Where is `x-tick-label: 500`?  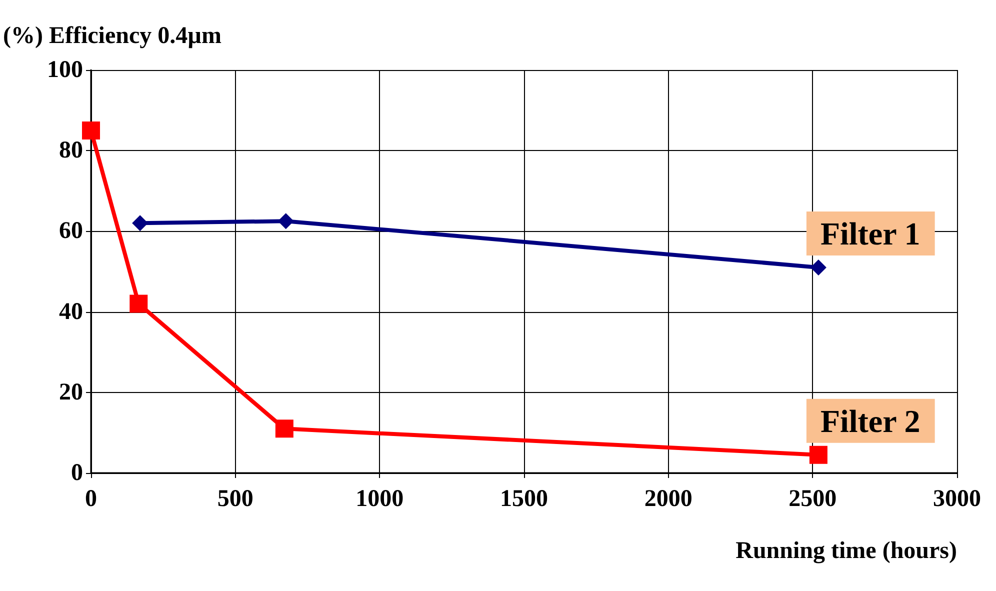
x-tick-label: 500 is located at coordinates (235, 499).